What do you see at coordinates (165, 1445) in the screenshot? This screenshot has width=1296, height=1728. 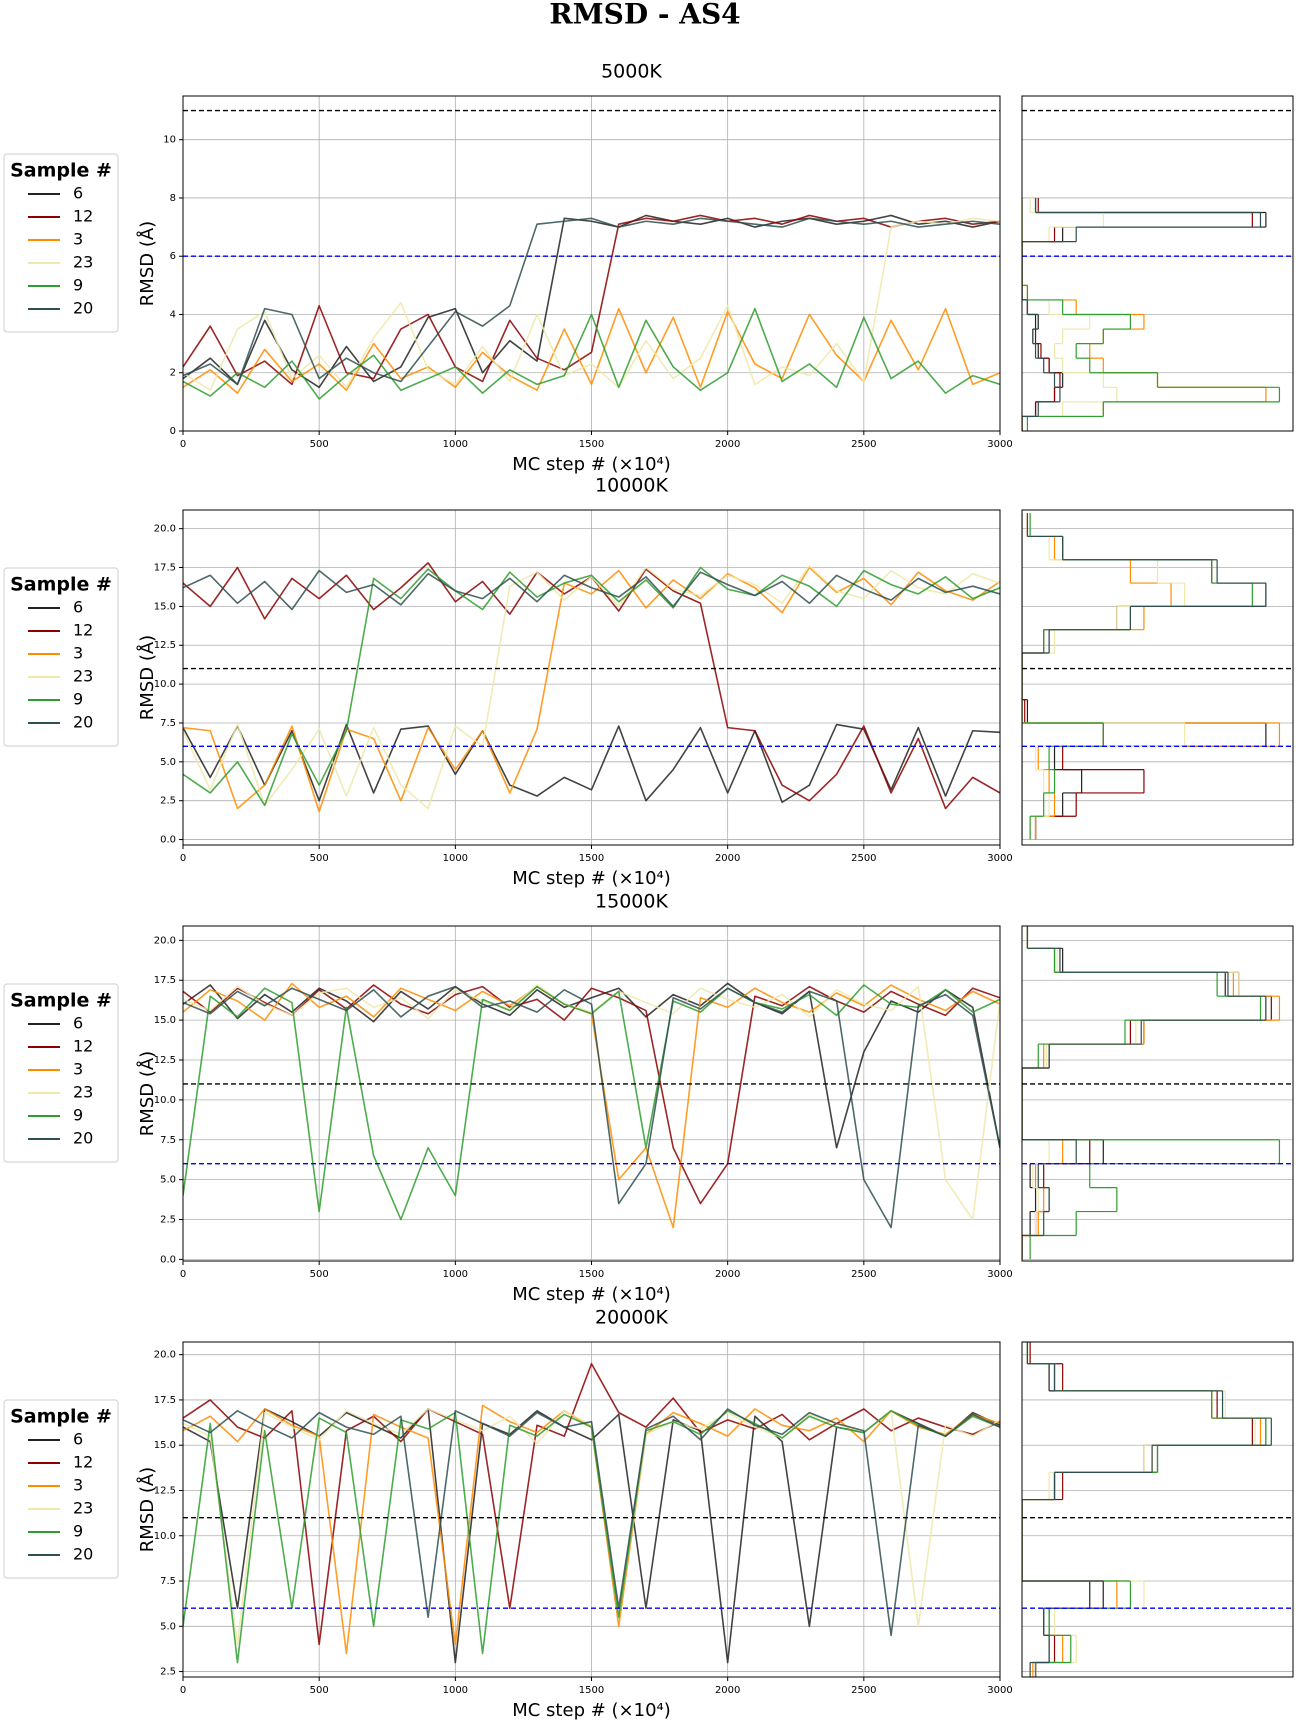 I see `y-tick-label: 15.0` at bounding box center [165, 1445].